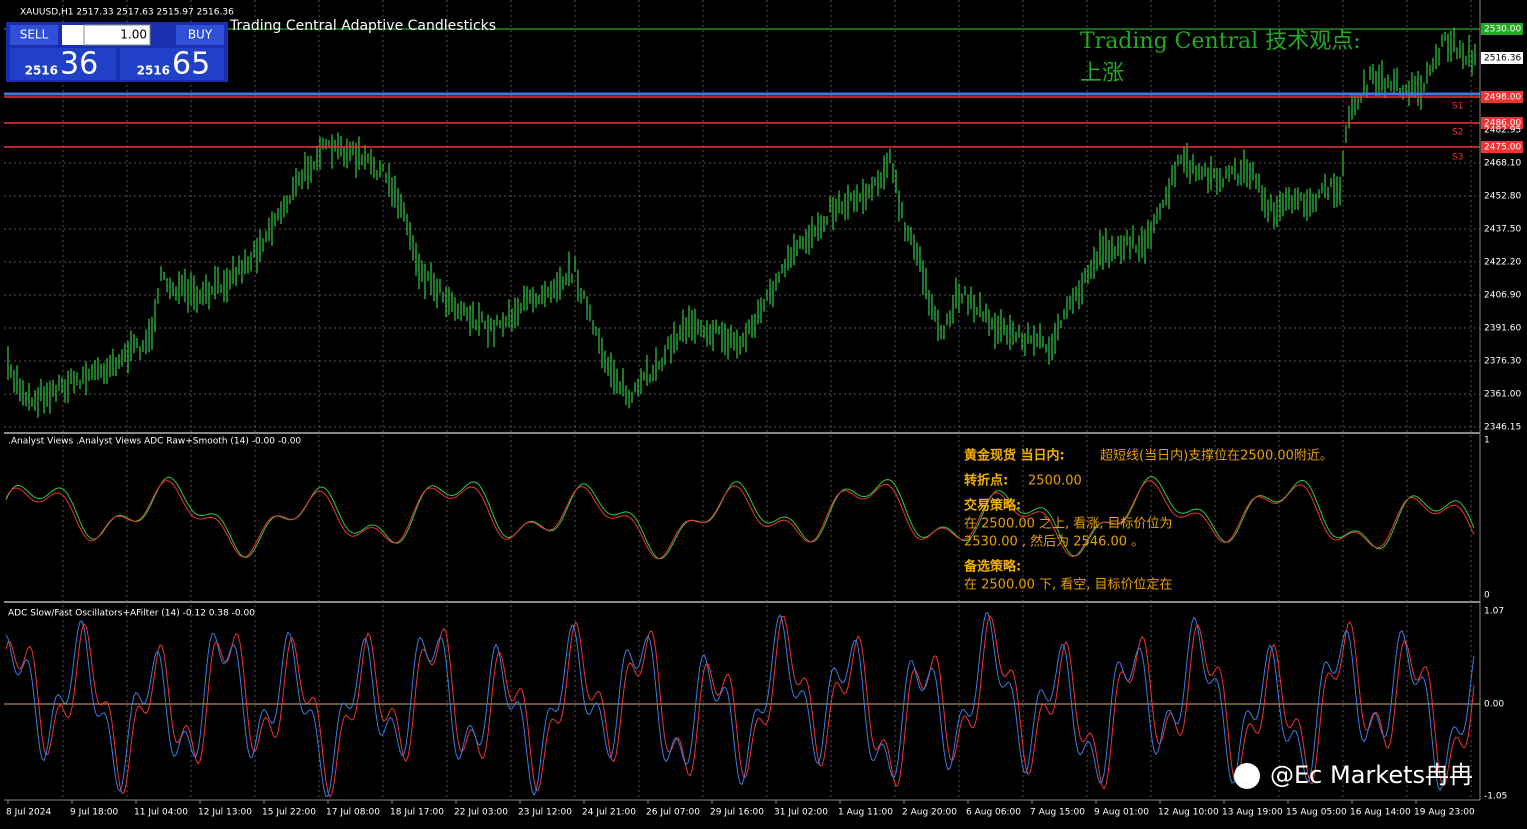  I want to click on time-label: 15 Aug 05:00, so click(1316, 813).